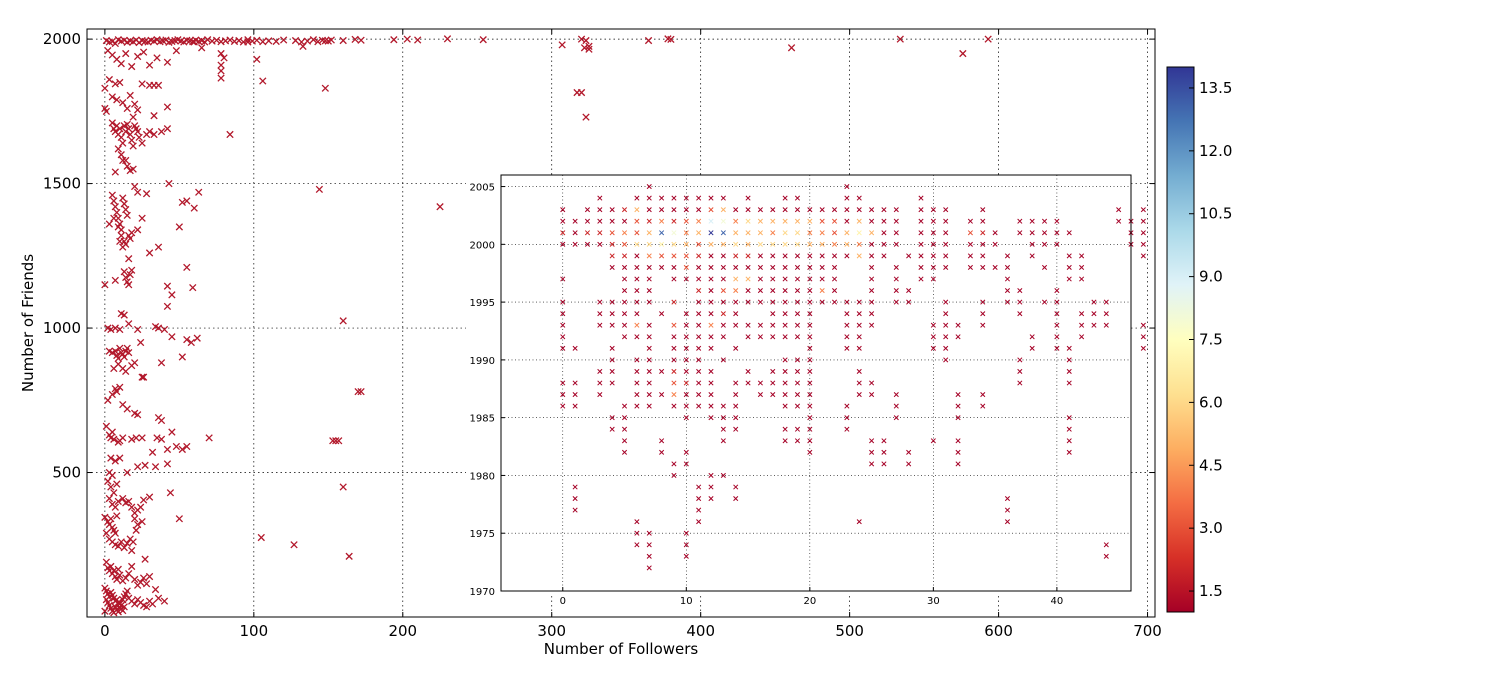 The image size is (1490, 681). What do you see at coordinates (66, 473) in the screenshot?
I see `main-y-tick-label: 500` at bounding box center [66, 473].